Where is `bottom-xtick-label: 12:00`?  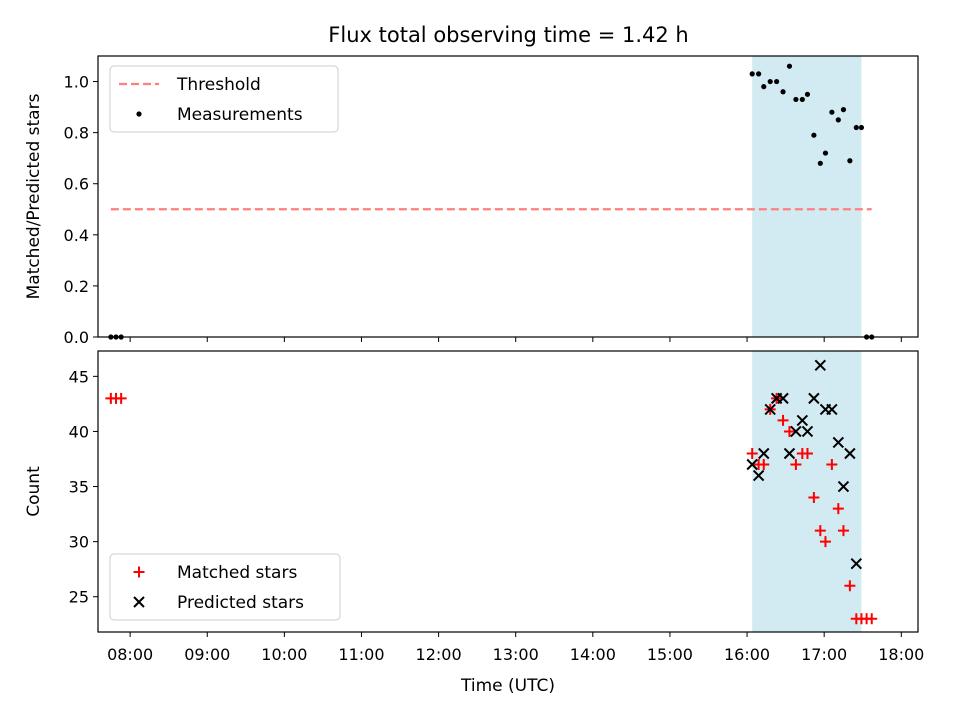
bottom-xtick-label: 12:00 is located at coordinates (439, 654).